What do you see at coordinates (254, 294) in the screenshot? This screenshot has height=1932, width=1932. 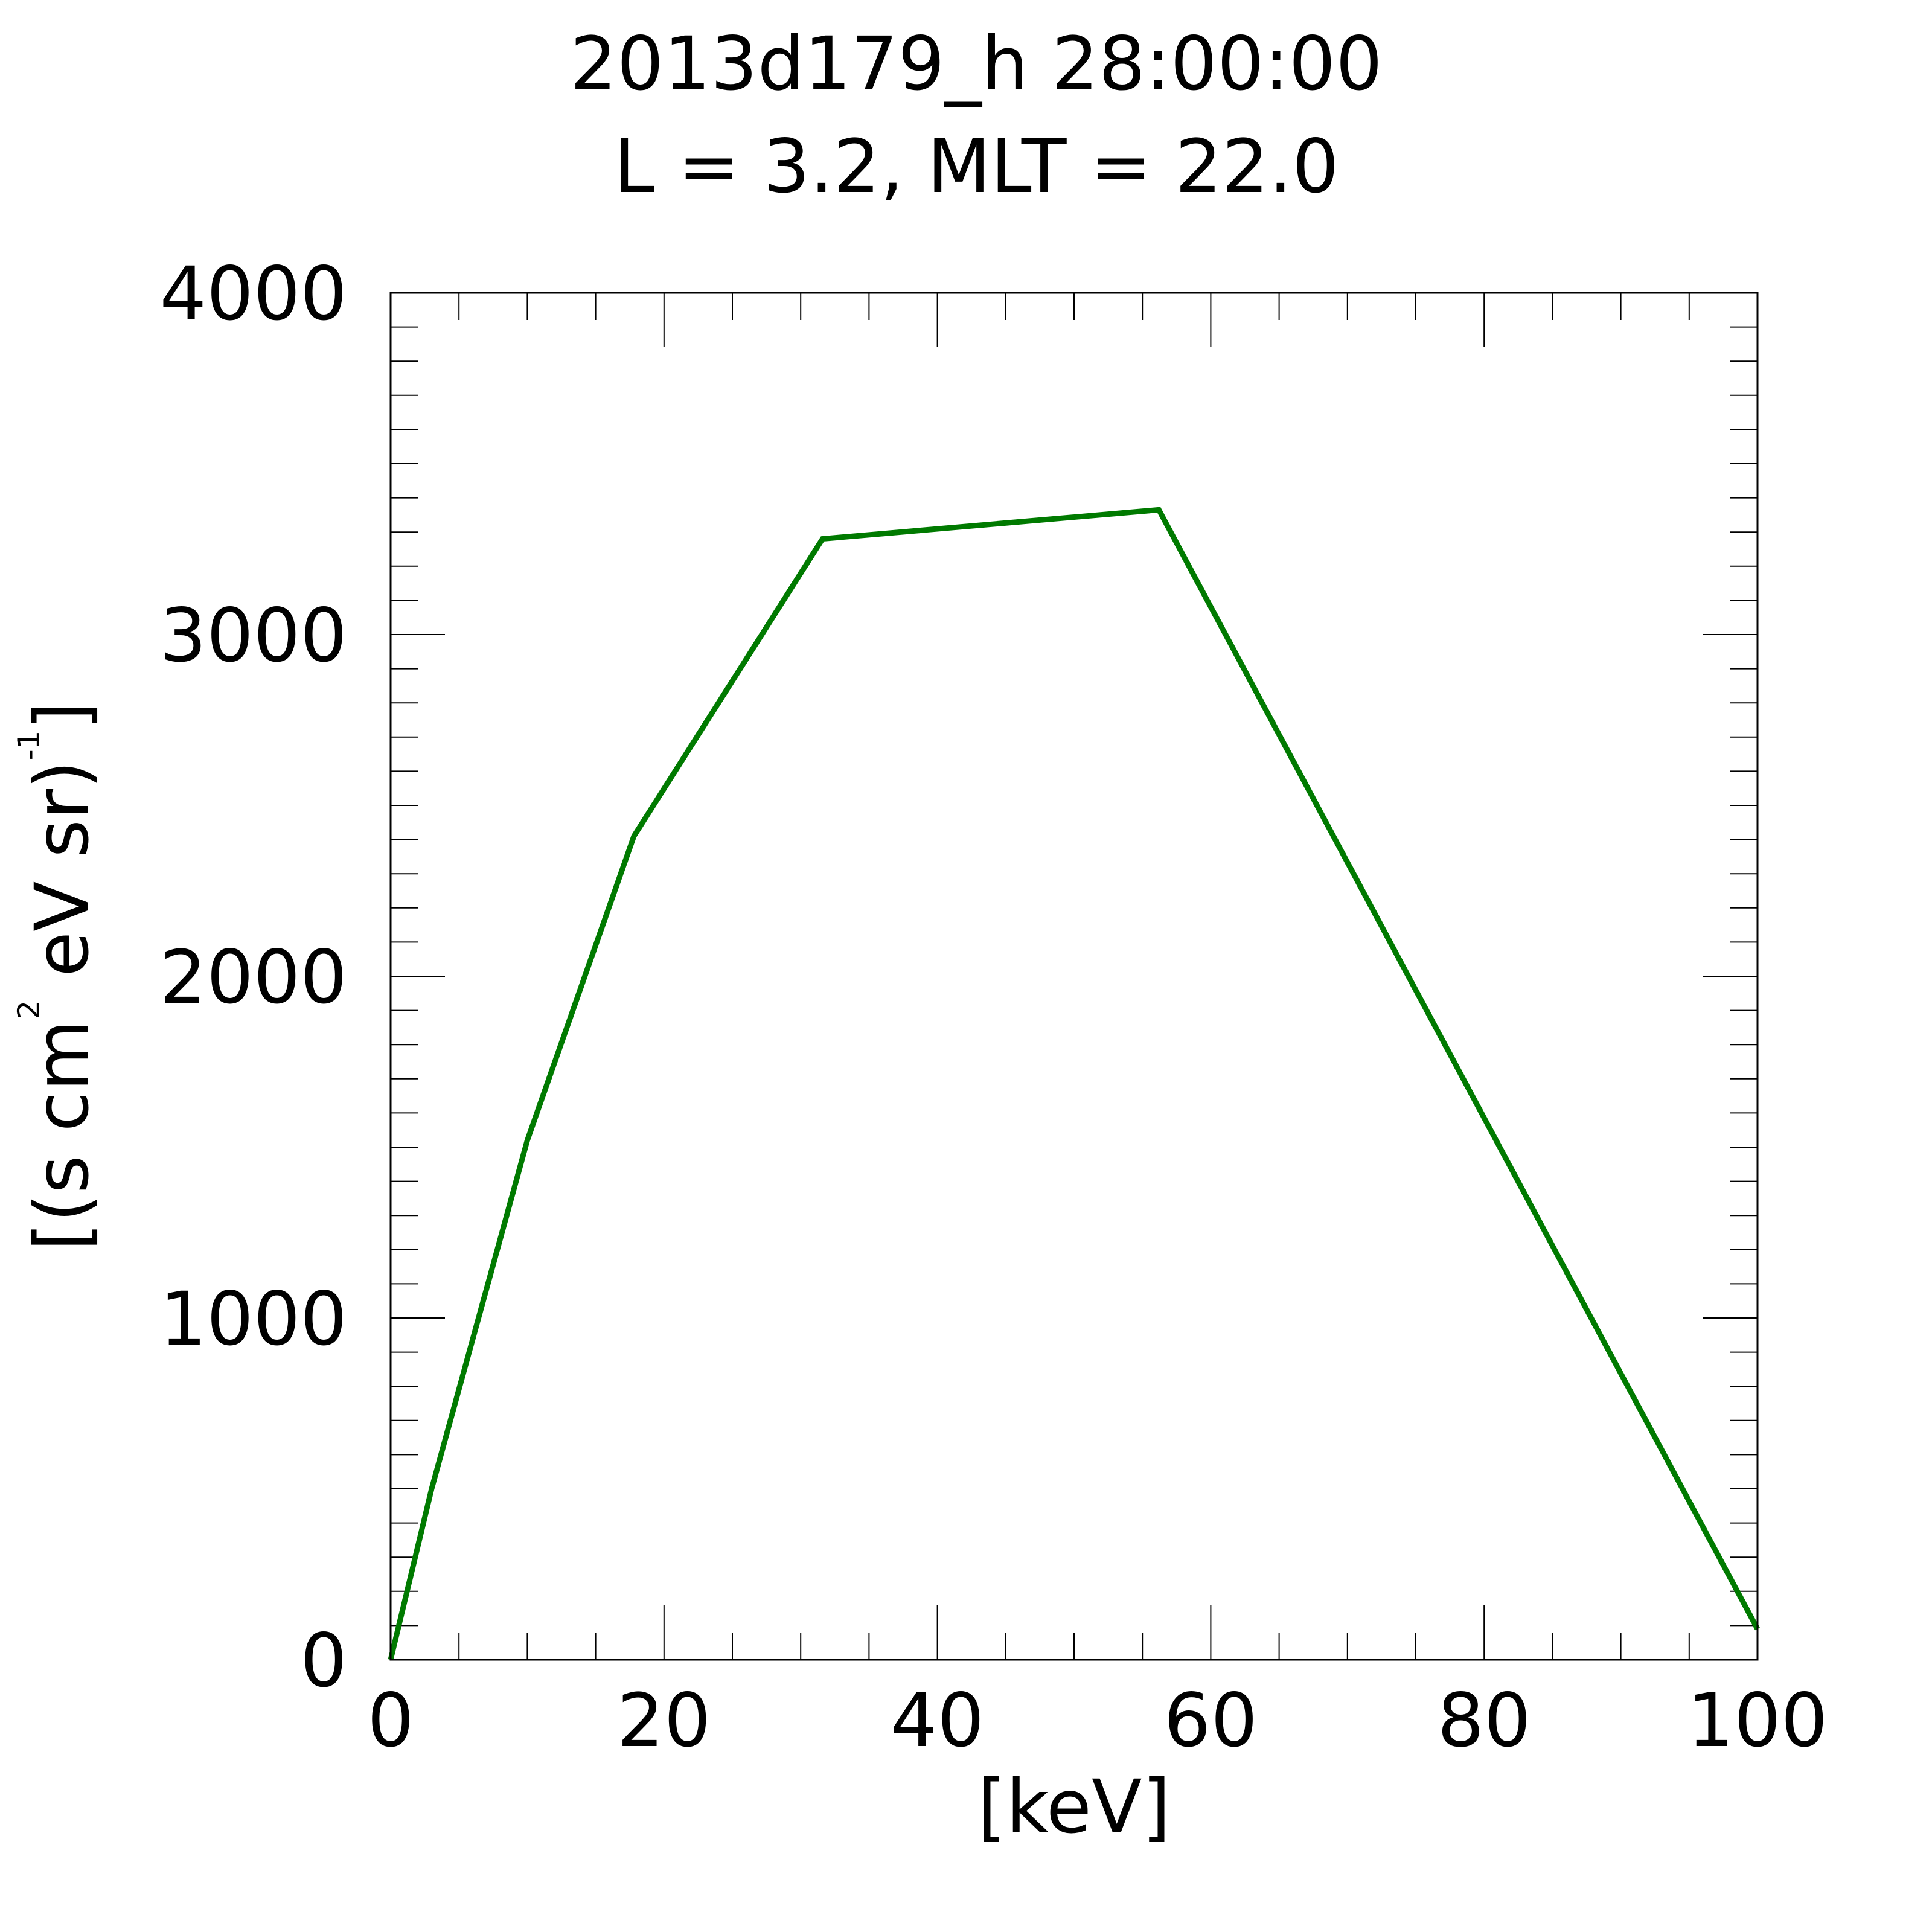 I see `y-tick-label: 4000` at bounding box center [254, 294].